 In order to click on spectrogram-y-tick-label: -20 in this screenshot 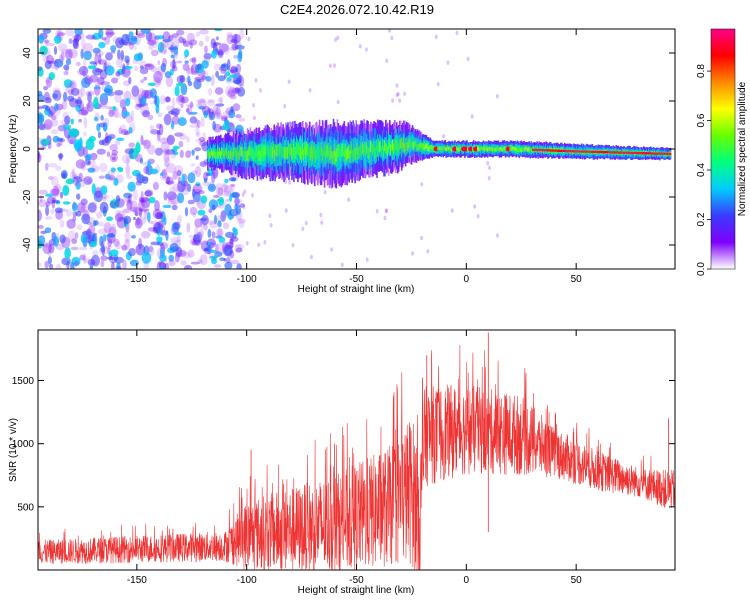, I will do `click(27, 196)`.